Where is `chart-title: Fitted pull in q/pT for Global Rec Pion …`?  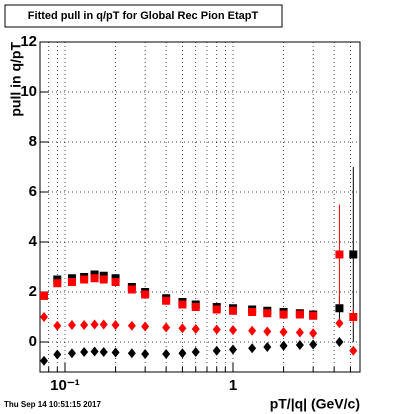 chart-title: Fitted pull in q/pT for Global Rec Pion … is located at coordinates (143, 16).